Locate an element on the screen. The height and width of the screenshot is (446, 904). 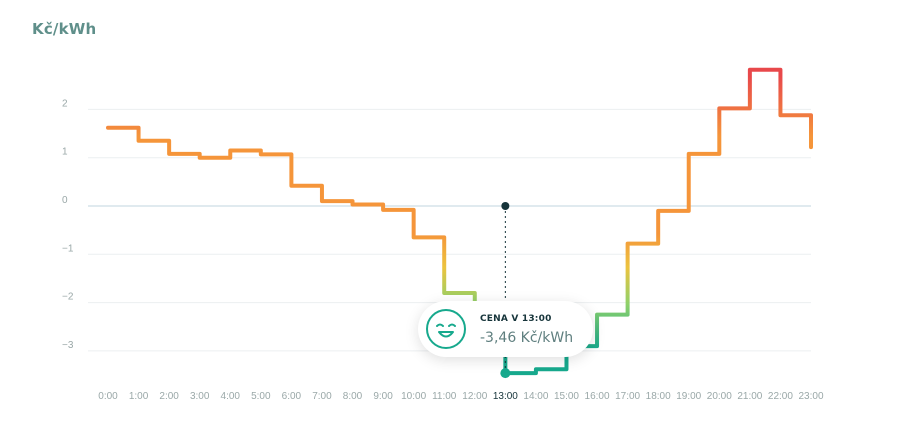
x-tick-label: 12:00 is located at coordinates (474, 396).